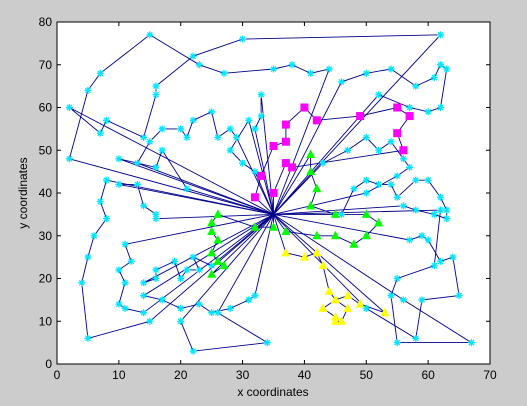 Image resolution: width=527 pixels, height=406 pixels. I want to click on y-tick-label: 30, so click(46, 236).